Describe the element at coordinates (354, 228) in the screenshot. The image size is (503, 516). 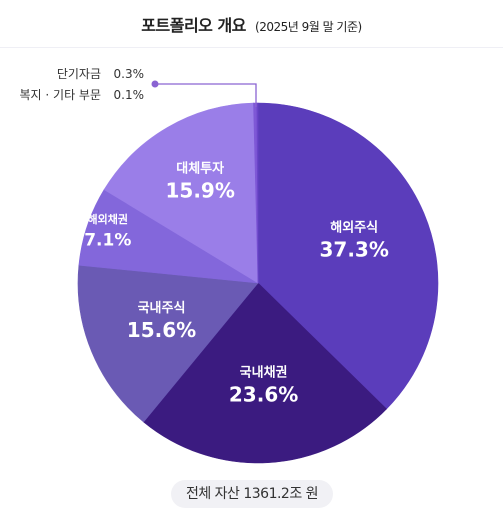
I see `slice-label-1: 해외주식` at that location.